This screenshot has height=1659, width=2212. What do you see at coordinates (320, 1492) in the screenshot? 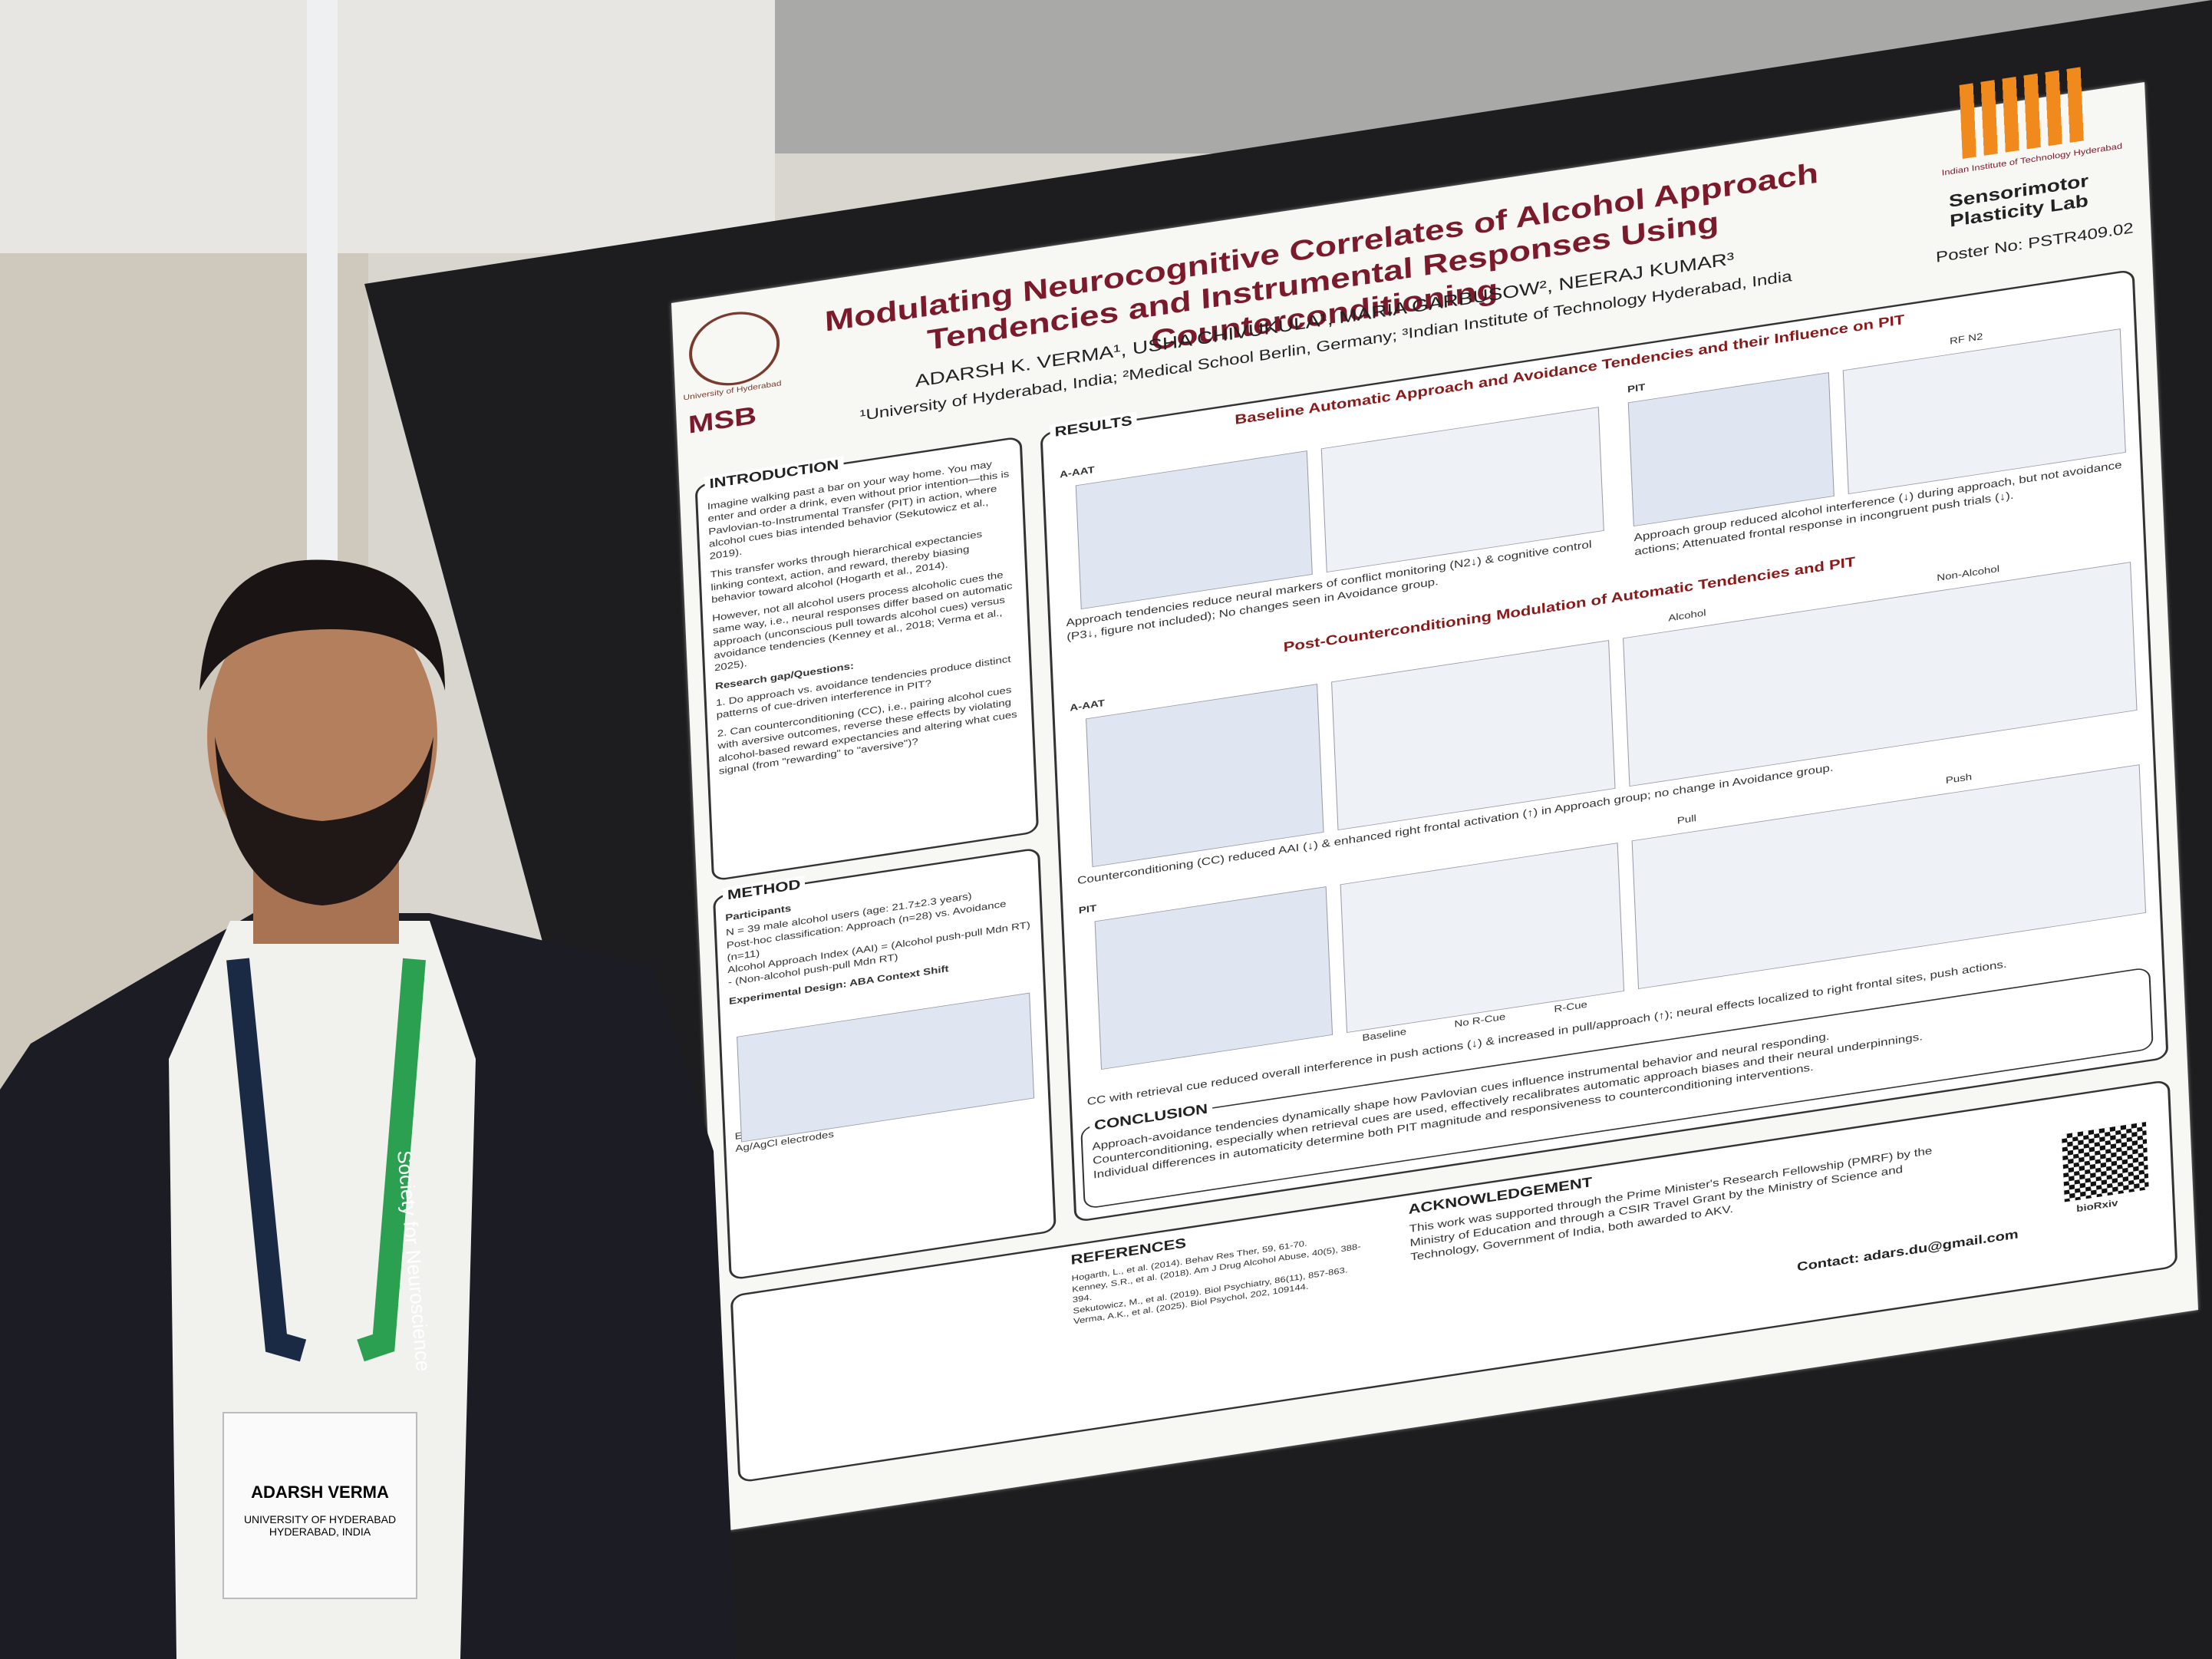
I see `badge-name: ADARSH VERMA` at bounding box center [320, 1492].